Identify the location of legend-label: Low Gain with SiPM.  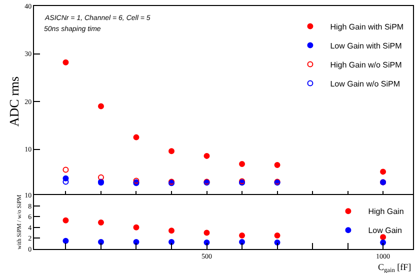
(366, 45).